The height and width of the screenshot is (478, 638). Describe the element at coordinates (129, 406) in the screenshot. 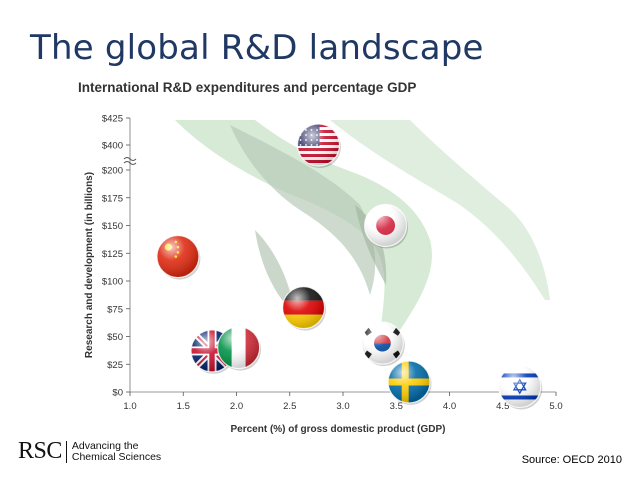

I see `x-tick-label: 1.0` at that location.